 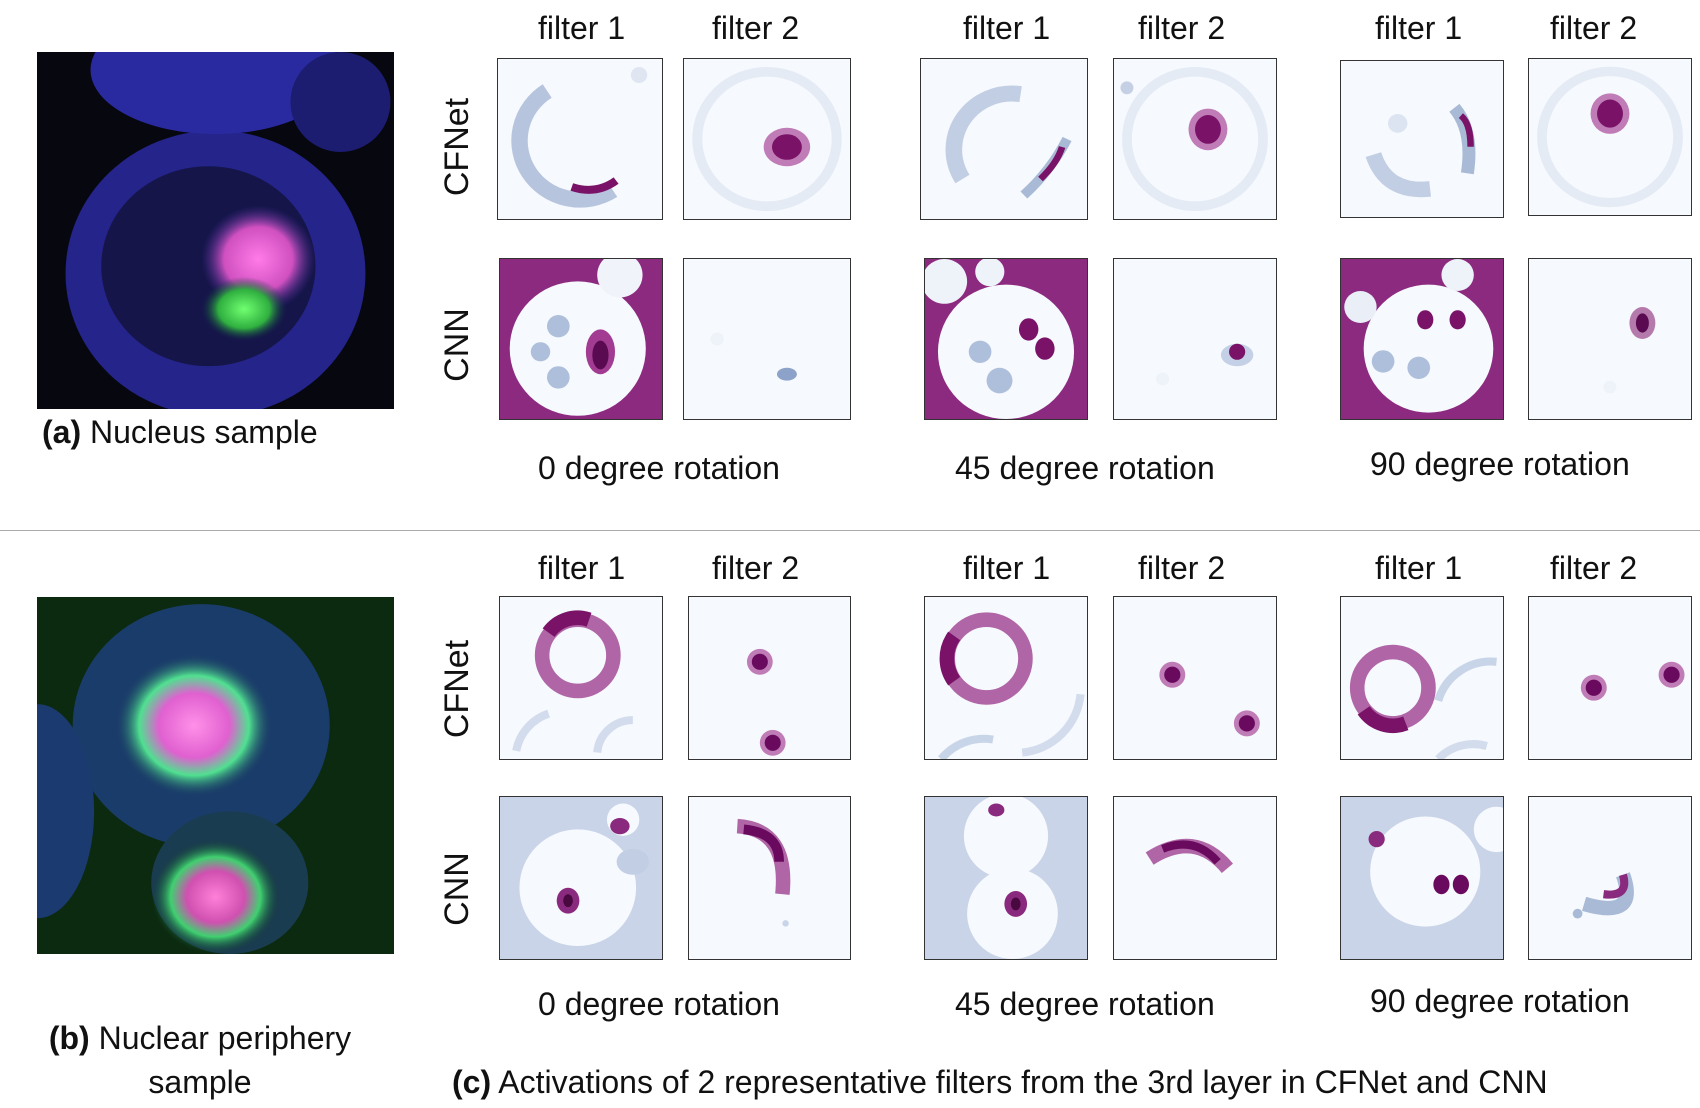 What do you see at coordinates (215, 230) in the screenshot?
I see `nucleus-sample-image` at bounding box center [215, 230].